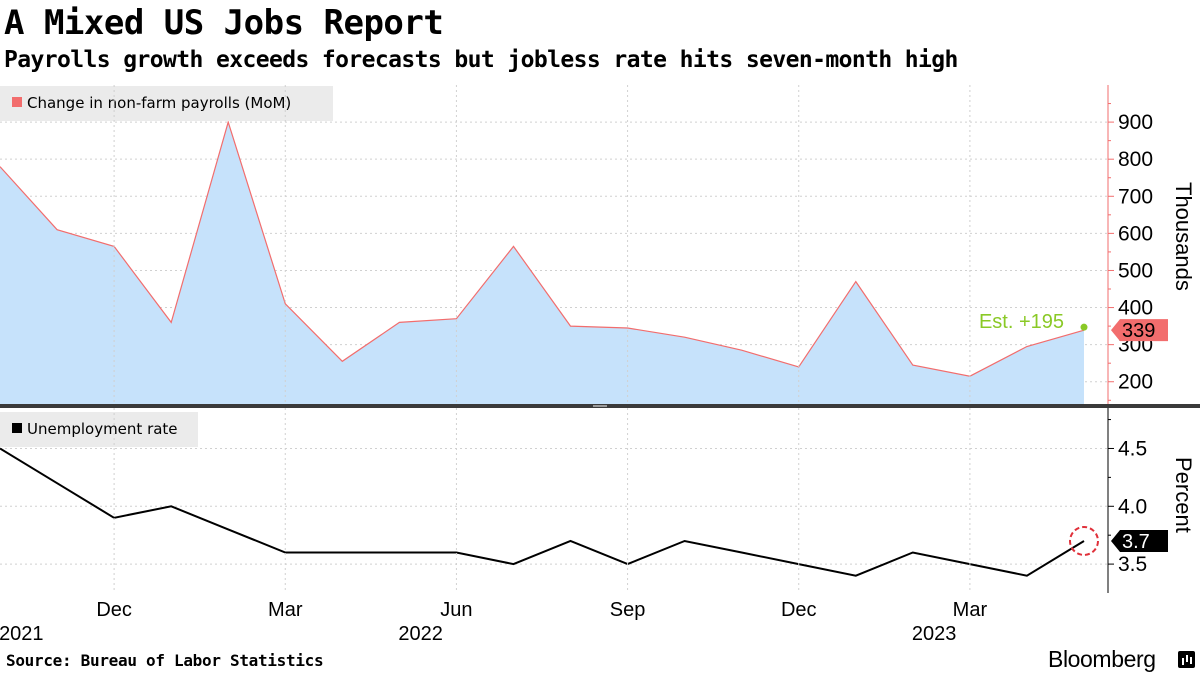 The height and width of the screenshot is (675, 1200). I want to click on payrolls-legend: Change in non-farm payrolls (MoM), so click(166, 103).